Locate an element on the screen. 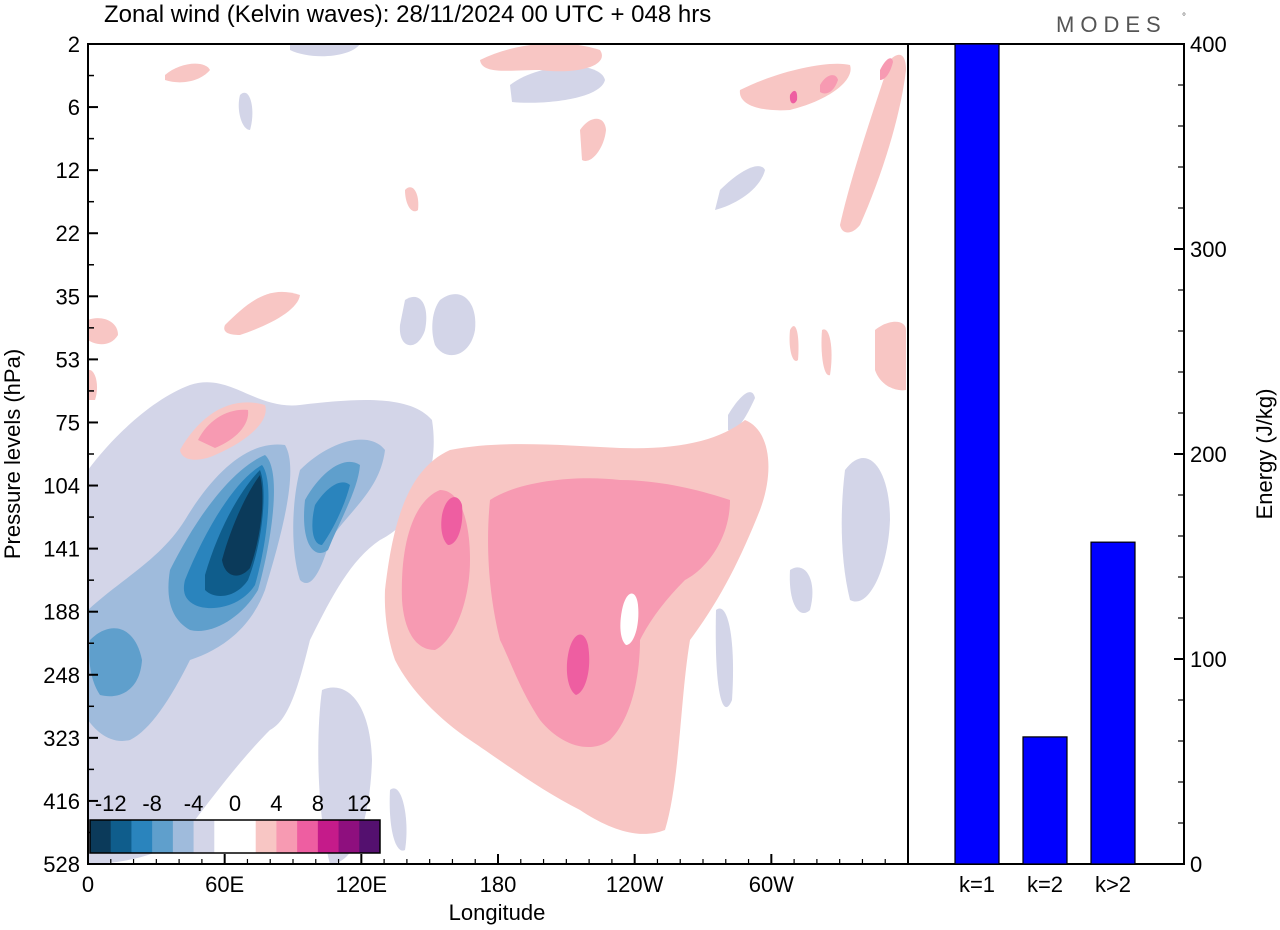  energy-tick-label: 100 is located at coordinates (1208, 659).